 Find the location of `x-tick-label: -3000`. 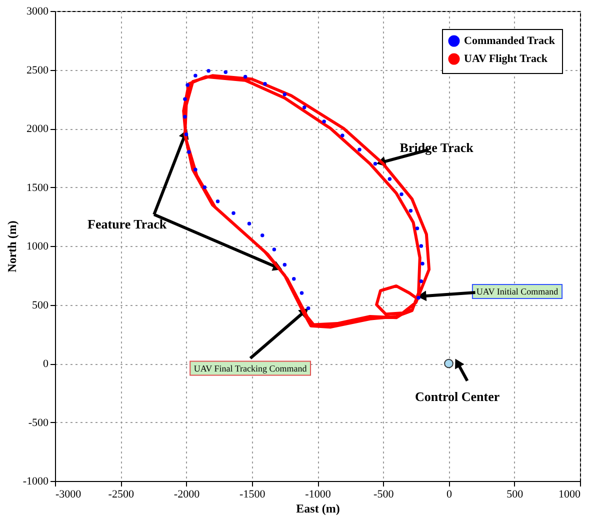

x-tick-label: -3000 is located at coordinates (69, 494).